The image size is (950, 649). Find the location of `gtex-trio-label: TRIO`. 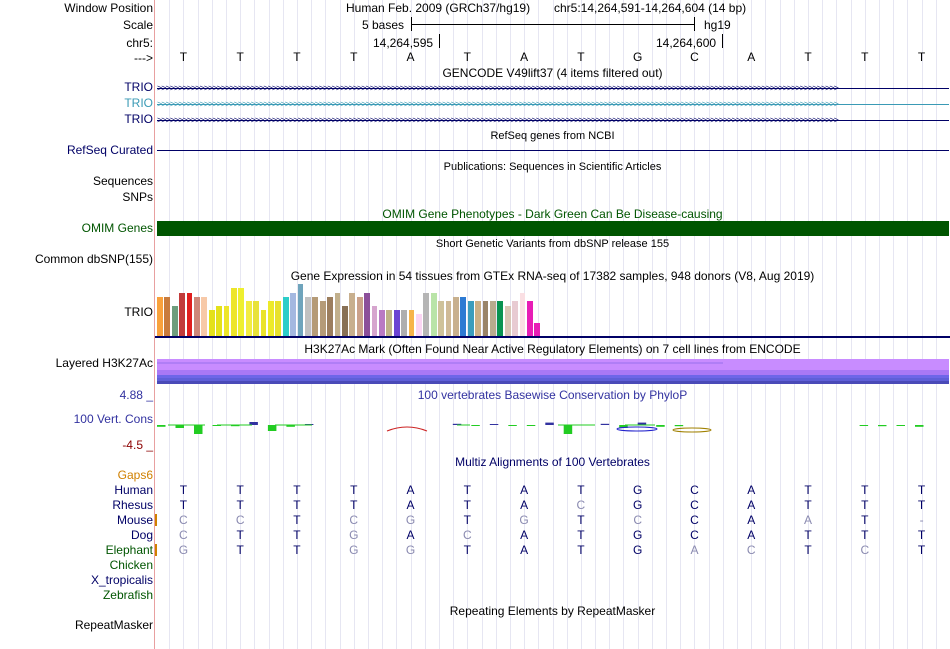

gtex-trio-label: TRIO is located at coordinates (138, 312).